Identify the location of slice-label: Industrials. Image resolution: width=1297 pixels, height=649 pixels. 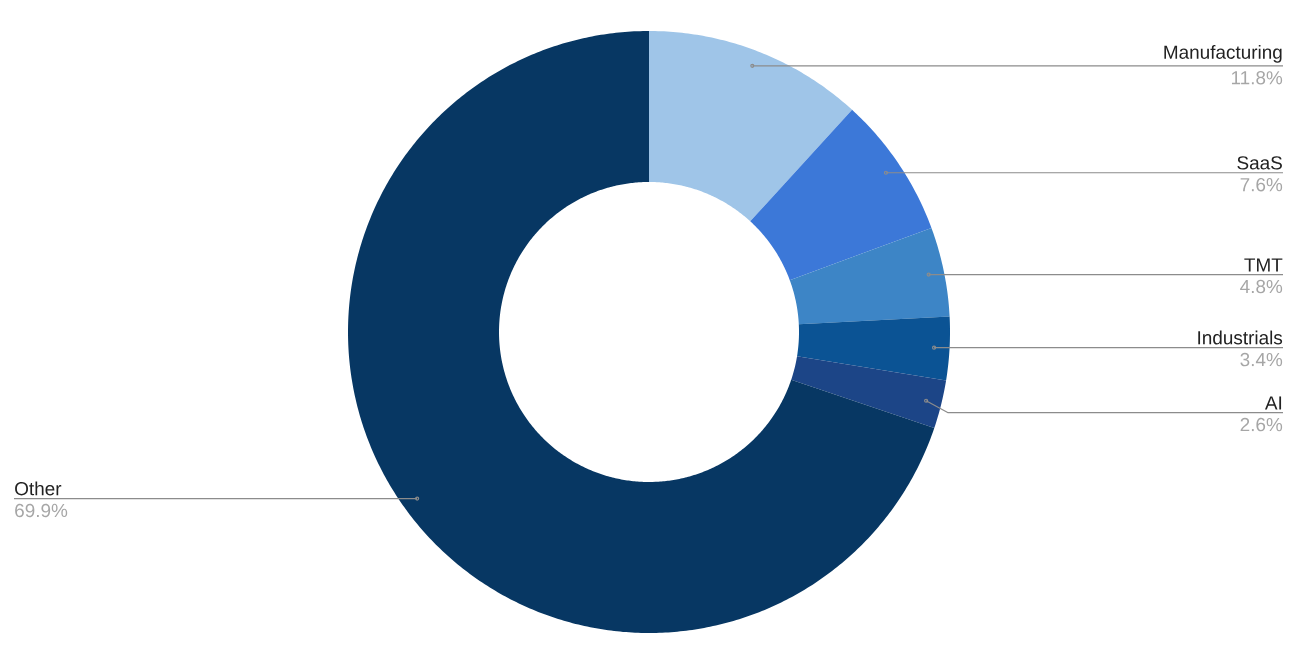
(1240, 337).